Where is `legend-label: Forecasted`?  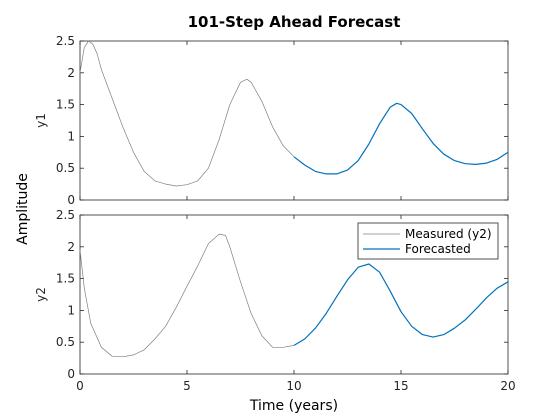
legend-label: Forecasted is located at coordinates (438, 249).